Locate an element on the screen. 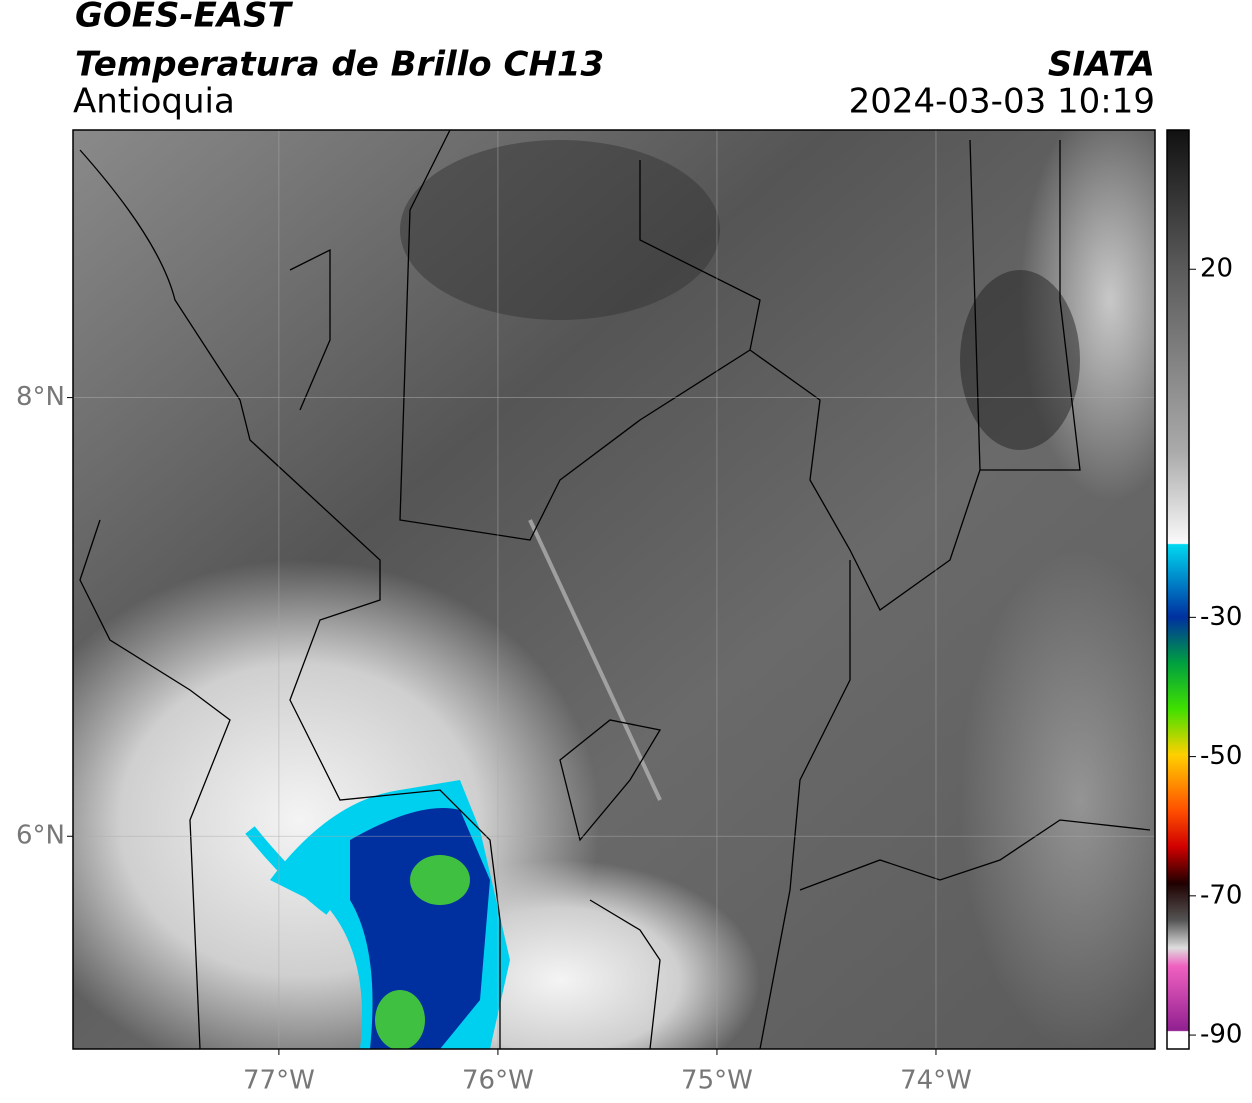  colorbar-tick-label: -90 is located at coordinates (1221, 1035).